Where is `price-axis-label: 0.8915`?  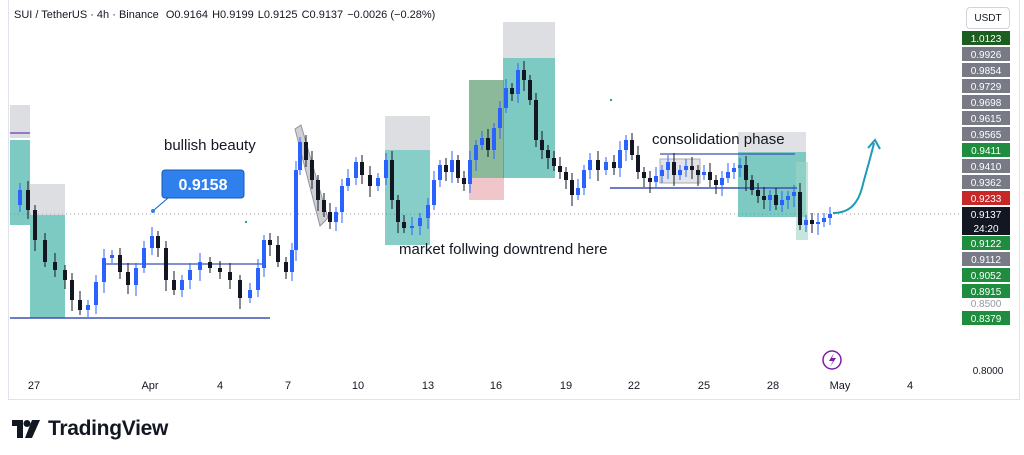 price-axis-label: 0.8915 is located at coordinates (986, 291).